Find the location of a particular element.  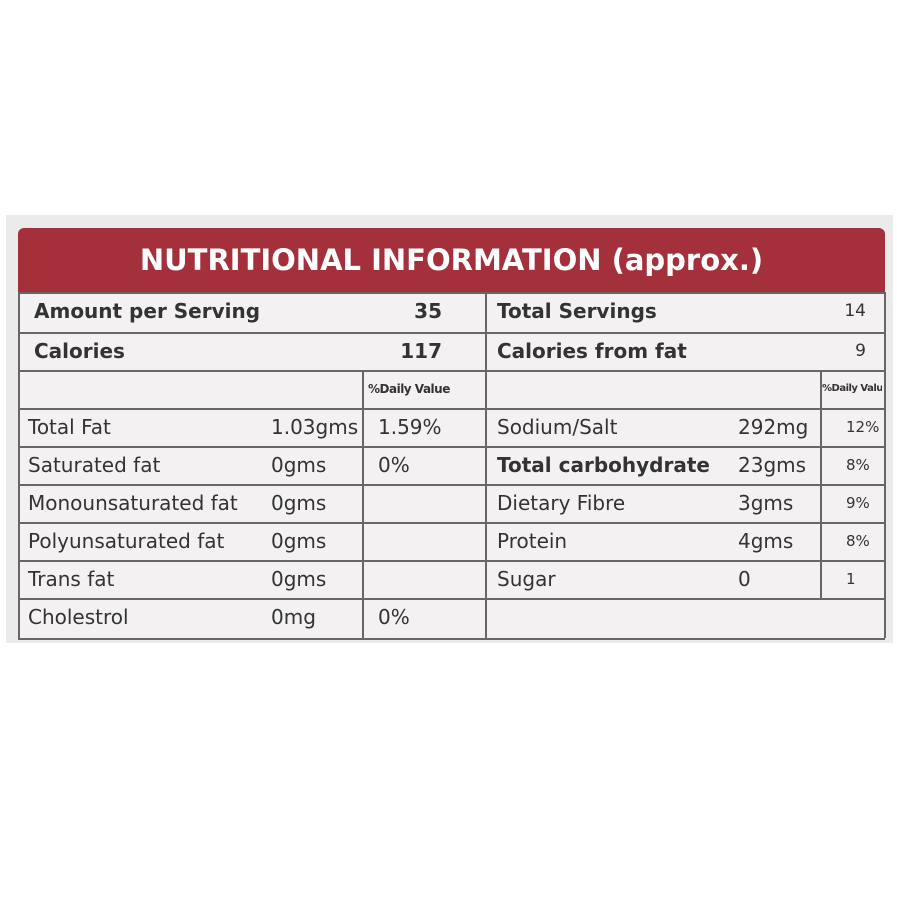

summary-value: 14 is located at coordinates (855, 311).